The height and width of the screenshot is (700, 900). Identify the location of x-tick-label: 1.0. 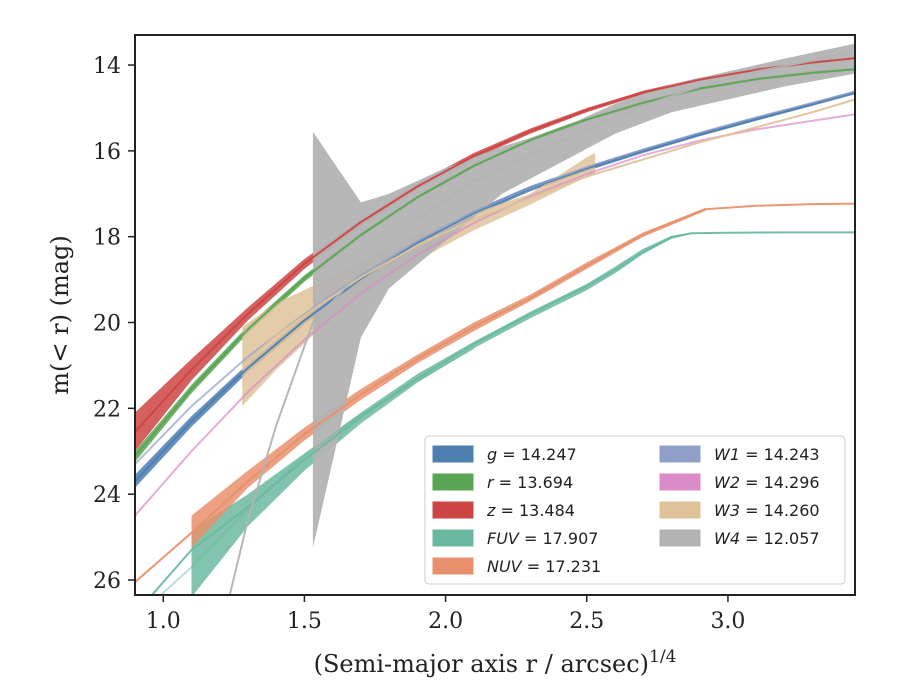
(163, 621).